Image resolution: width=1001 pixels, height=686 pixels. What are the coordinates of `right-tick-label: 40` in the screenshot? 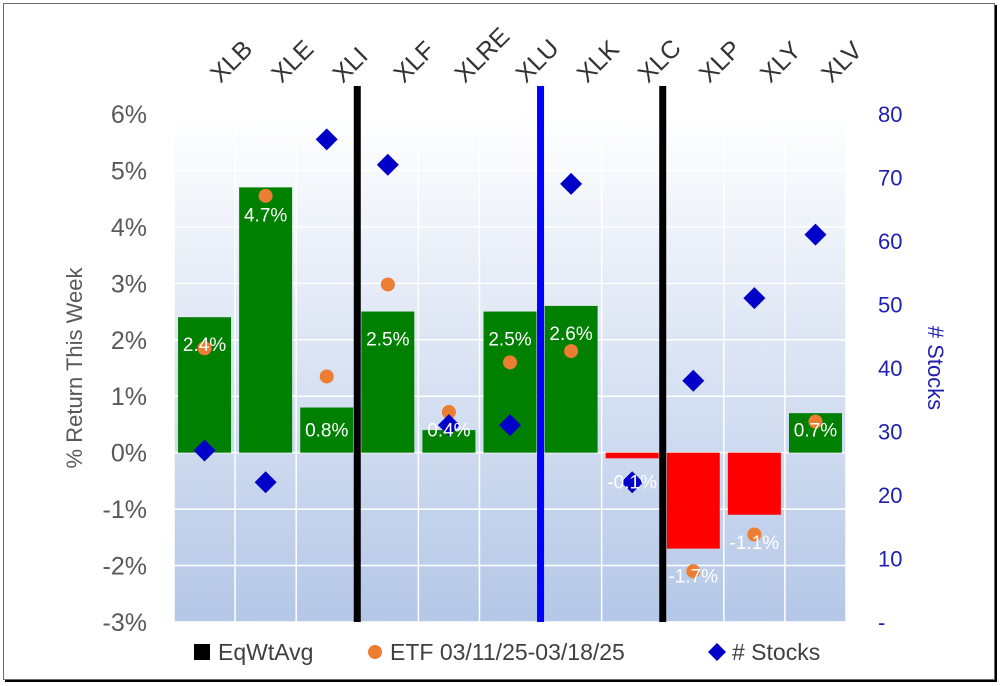 It's located at (890, 368).